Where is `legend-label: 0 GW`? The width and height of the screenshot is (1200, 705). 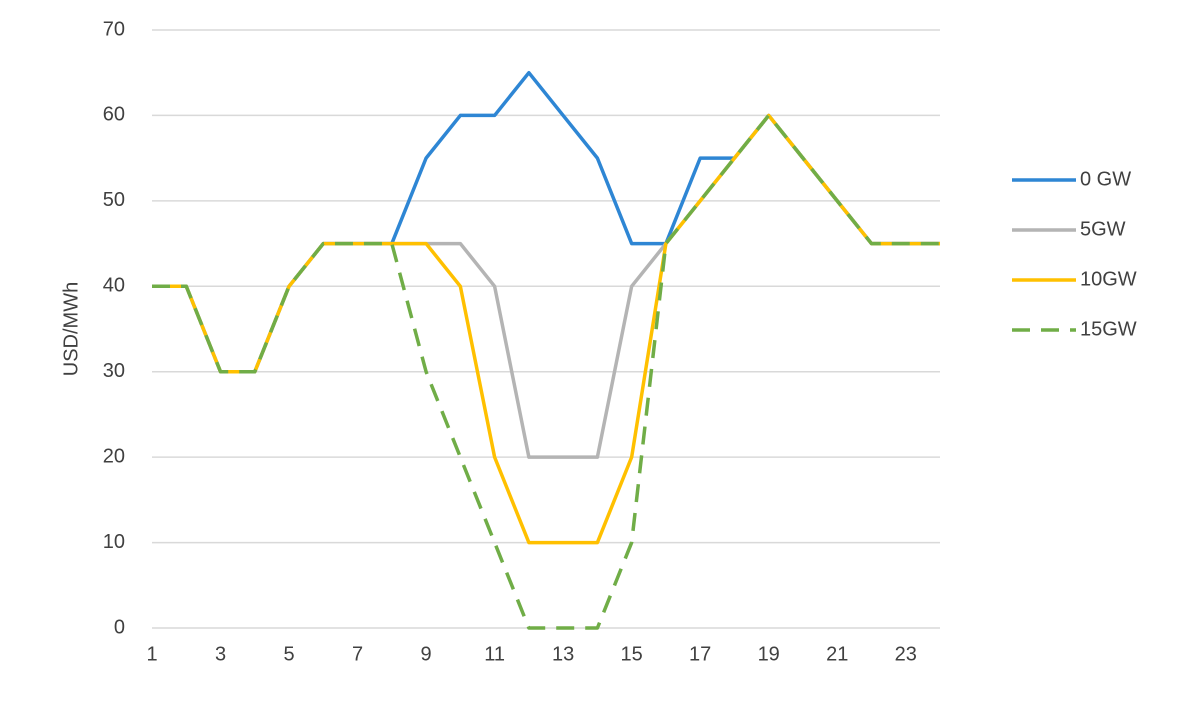
legend-label: 0 GW is located at coordinates (1105, 179).